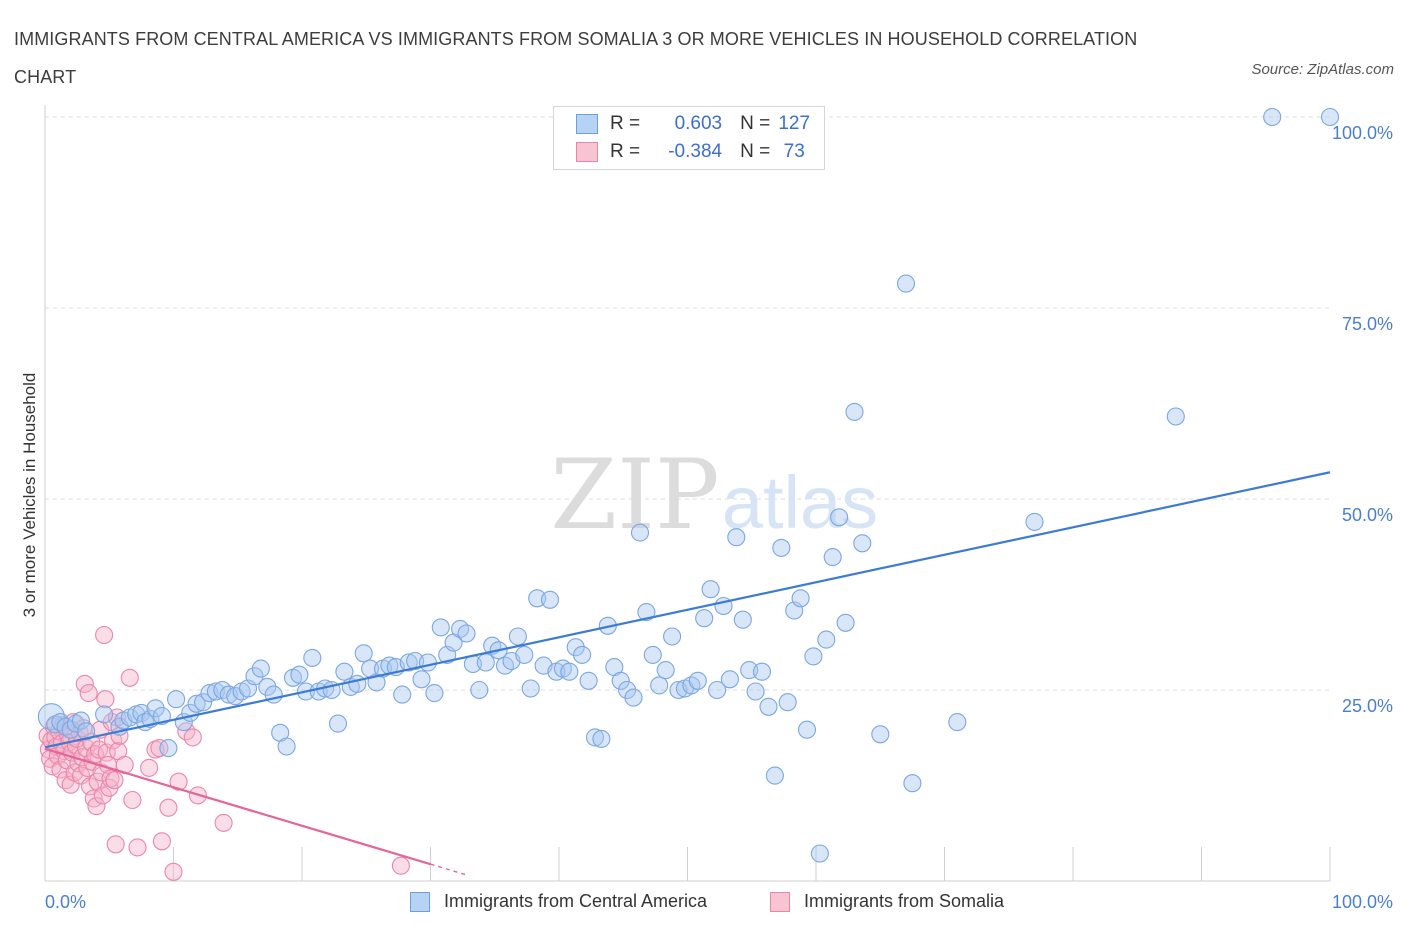  Describe the element at coordinates (420, 901) in the screenshot. I see `series-swatch-blue` at that location.